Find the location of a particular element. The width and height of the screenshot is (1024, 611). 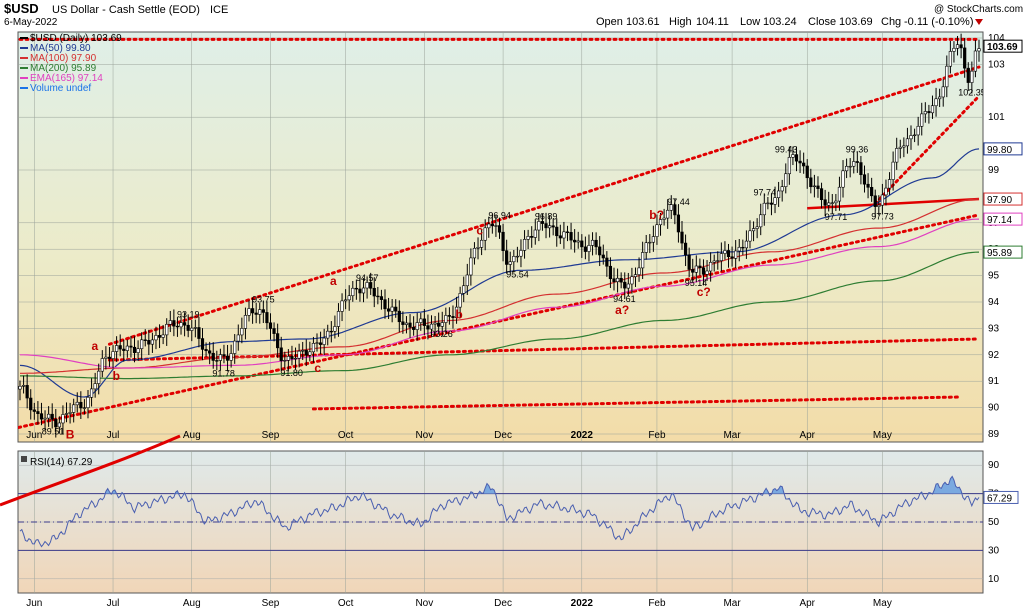

price-annotation: 94.61 is located at coordinates (624, 299).